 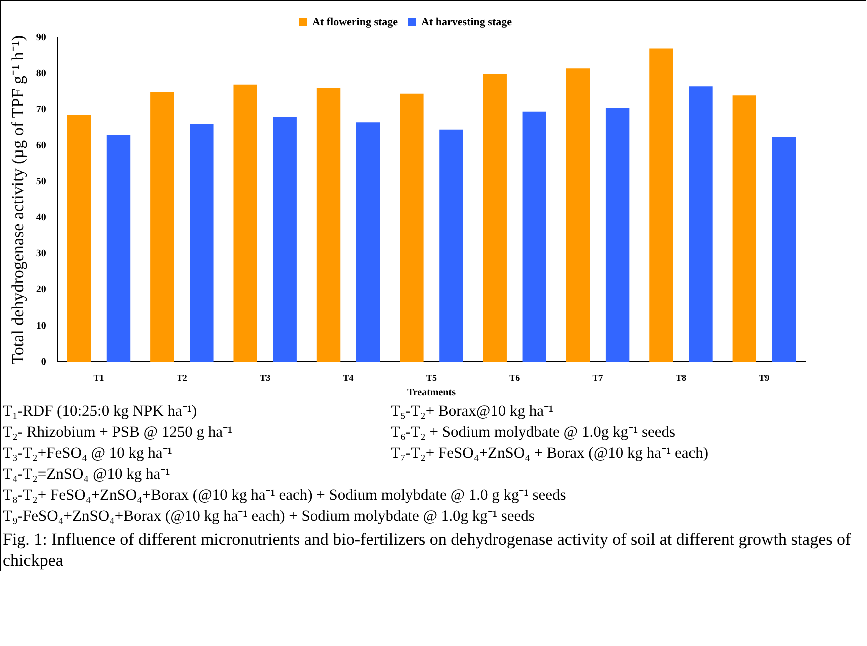 I want to click on text: Fig. 1: Influence of different micronutrients and bio-fertilizers on dehydrogenase activity of soil at different growth stages of chickpea, so click(x=427, y=550).